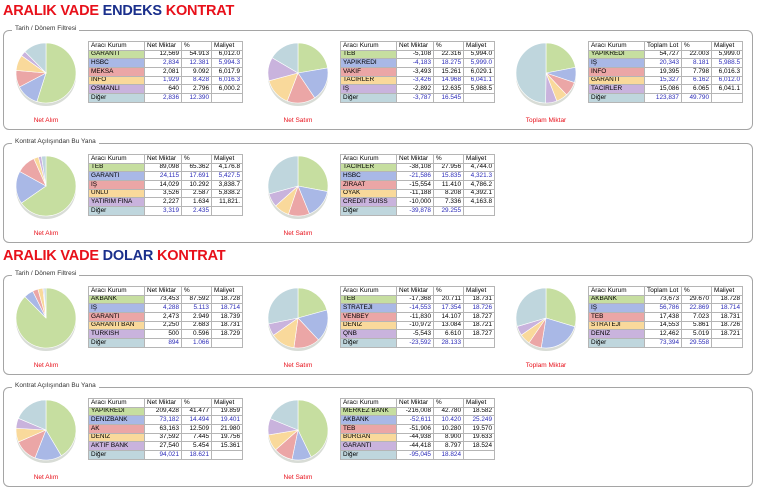 The image size is (769, 497). What do you see at coordinates (665, 72) in the screenshot?
I see `table-row: İNFO 19,395 7.798 6,016.3` at bounding box center [665, 72].